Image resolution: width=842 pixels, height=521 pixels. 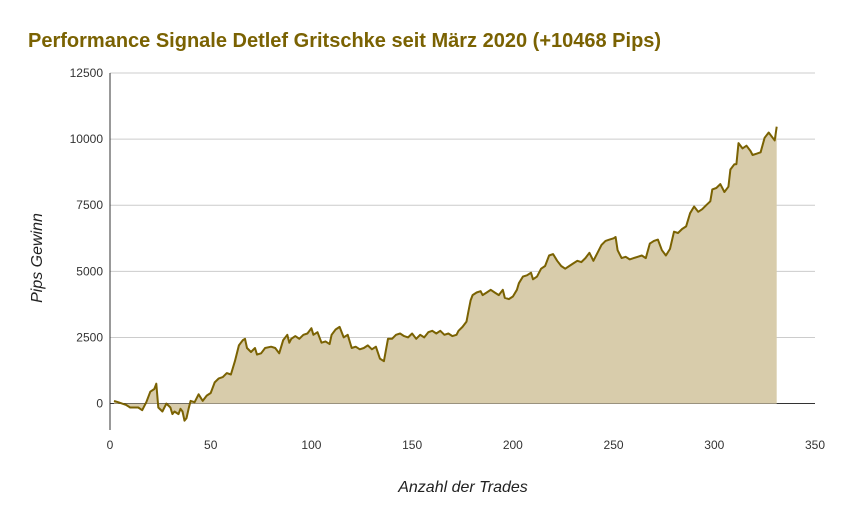 What do you see at coordinates (89, 271) in the screenshot?
I see `y-tick-label: 5000` at bounding box center [89, 271].